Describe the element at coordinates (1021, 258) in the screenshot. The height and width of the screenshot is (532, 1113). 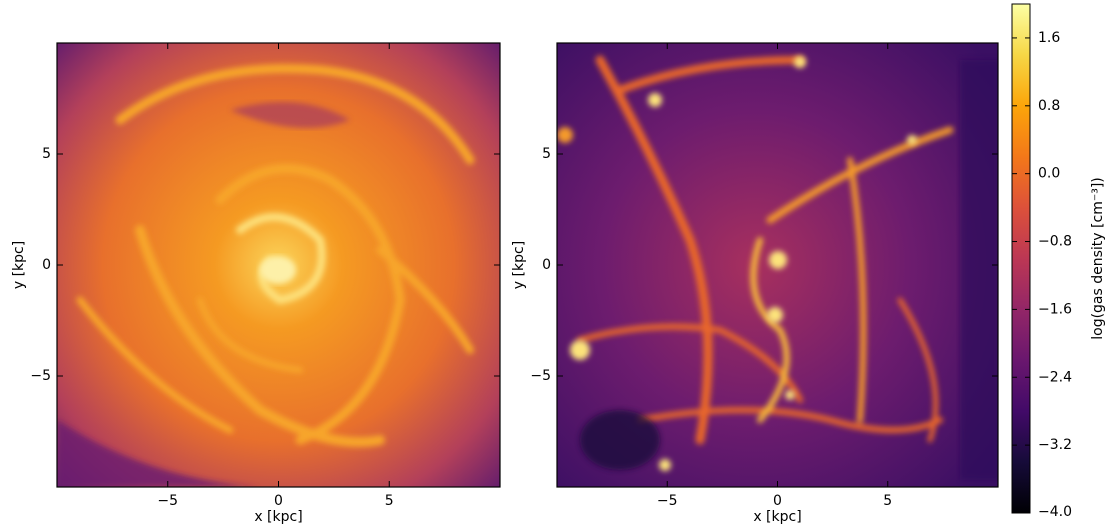
I see `colorbar` at that location.